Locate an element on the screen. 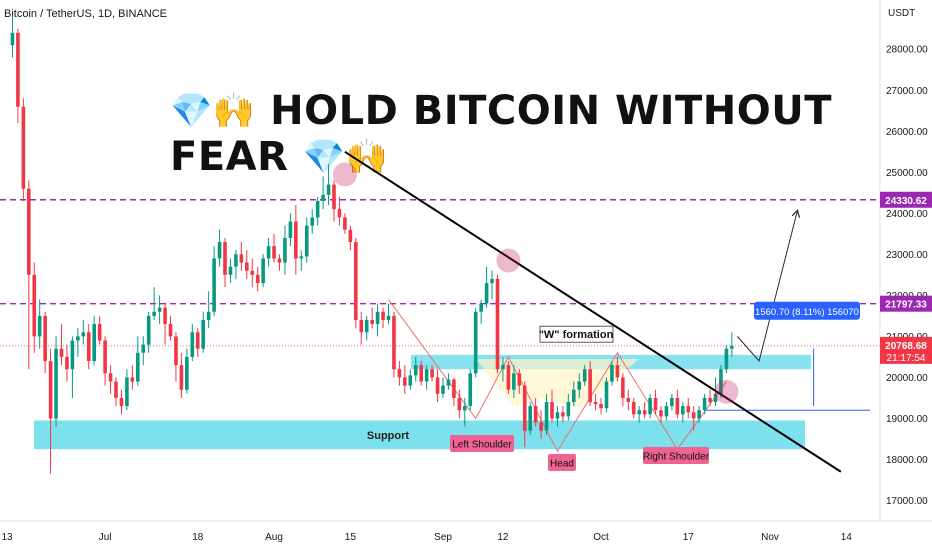  pattern-tag-label: Left Shoulder is located at coordinates (482, 445).